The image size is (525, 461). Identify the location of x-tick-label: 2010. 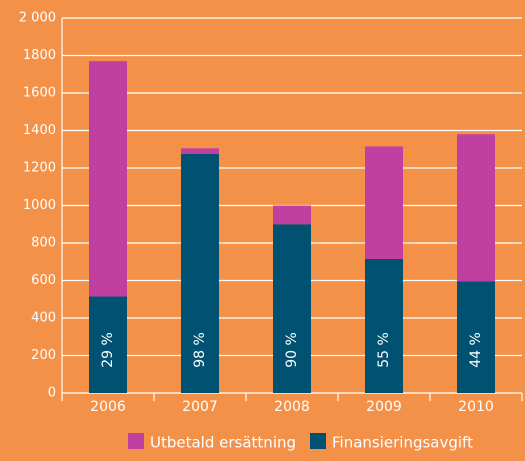
(476, 407).